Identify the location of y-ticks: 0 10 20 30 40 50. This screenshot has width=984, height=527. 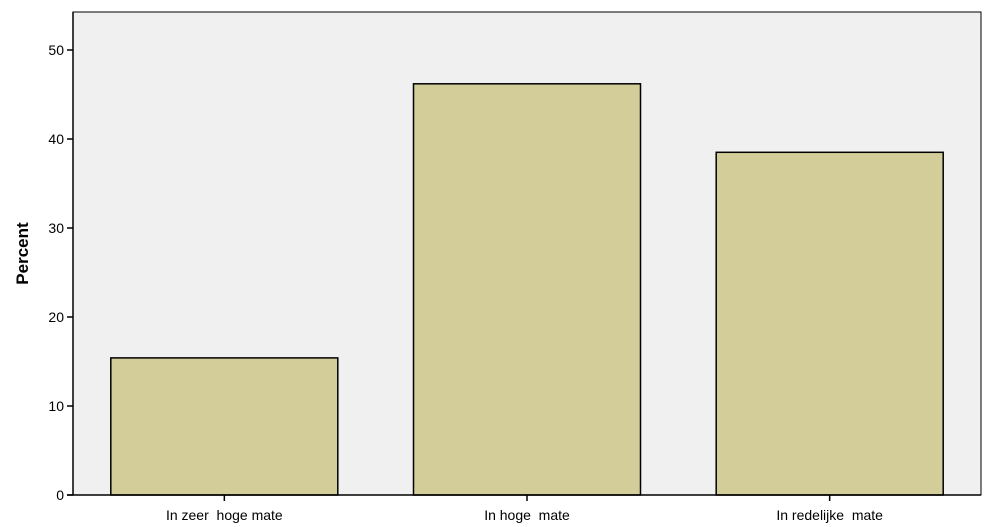
(60, 272).